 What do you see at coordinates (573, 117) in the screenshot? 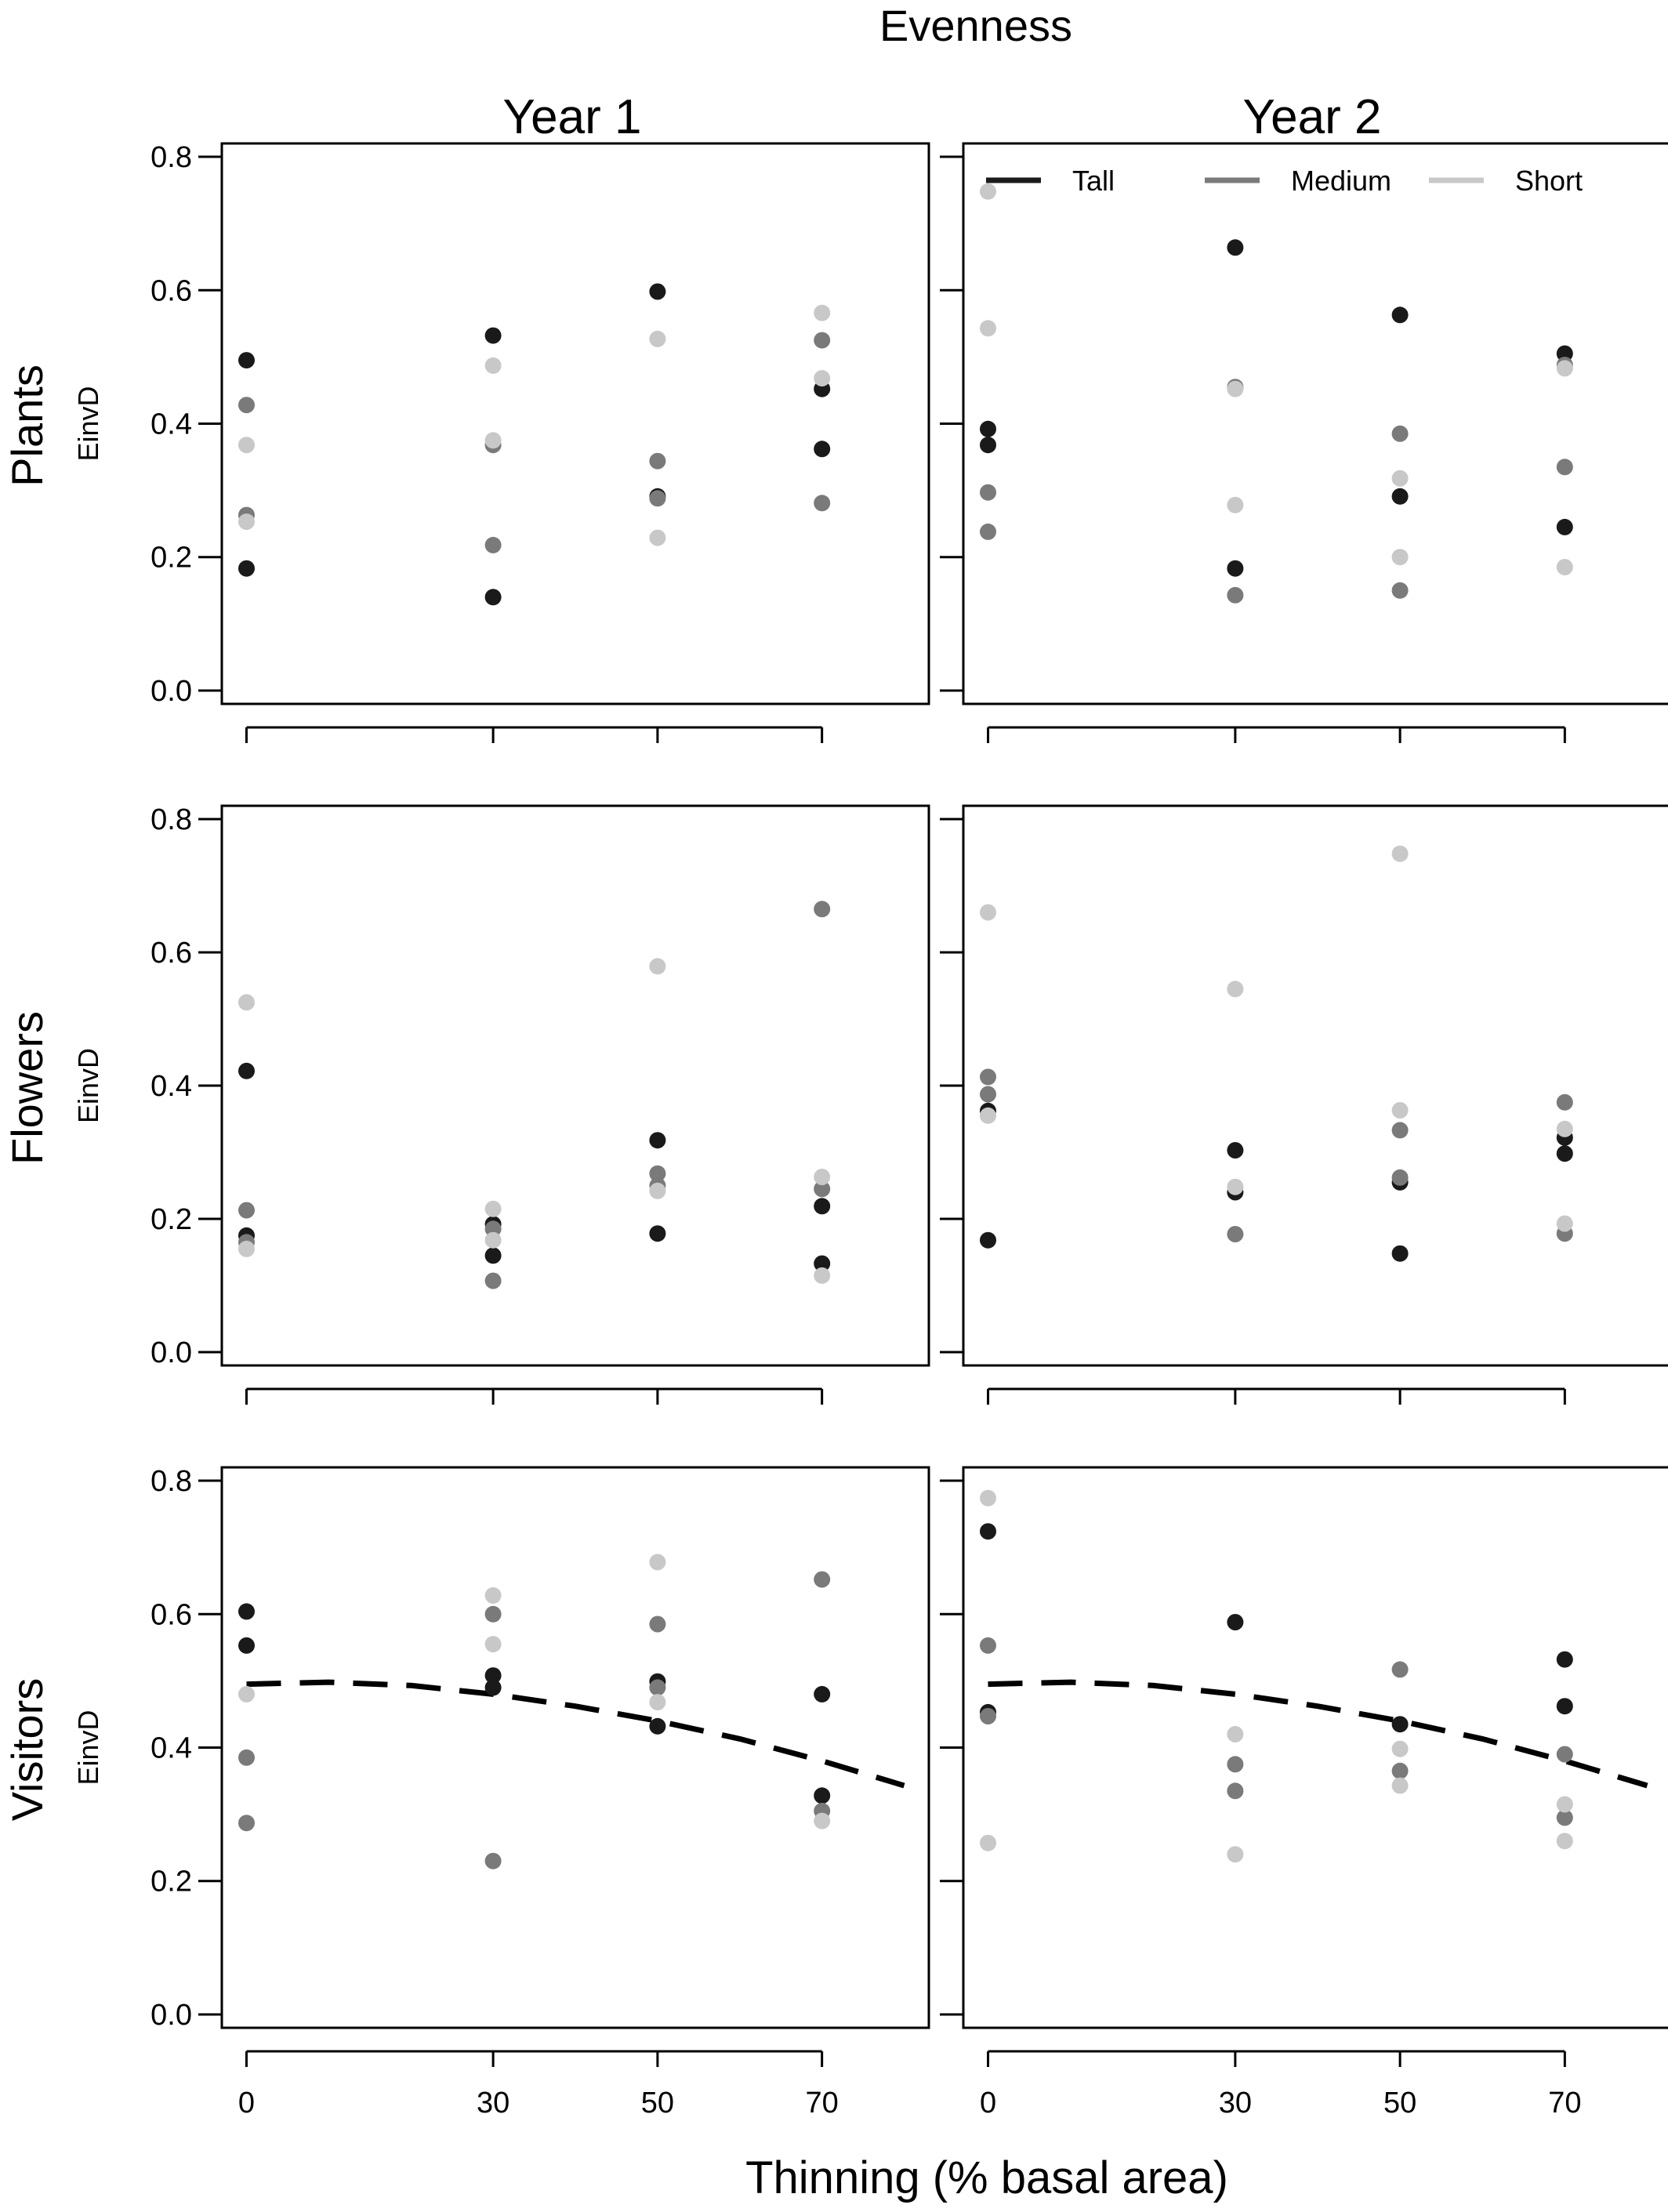
I see `column-title-year-1: Year 1` at bounding box center [573, 117].